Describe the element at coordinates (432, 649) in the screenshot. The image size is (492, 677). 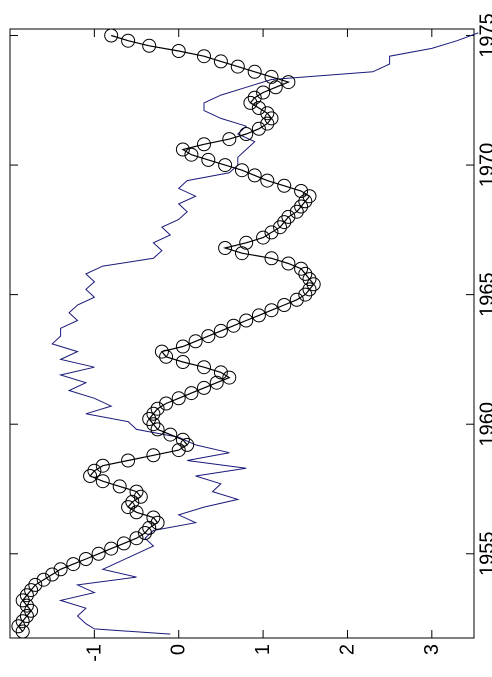
I see `y-tick-label: 3` at that location.